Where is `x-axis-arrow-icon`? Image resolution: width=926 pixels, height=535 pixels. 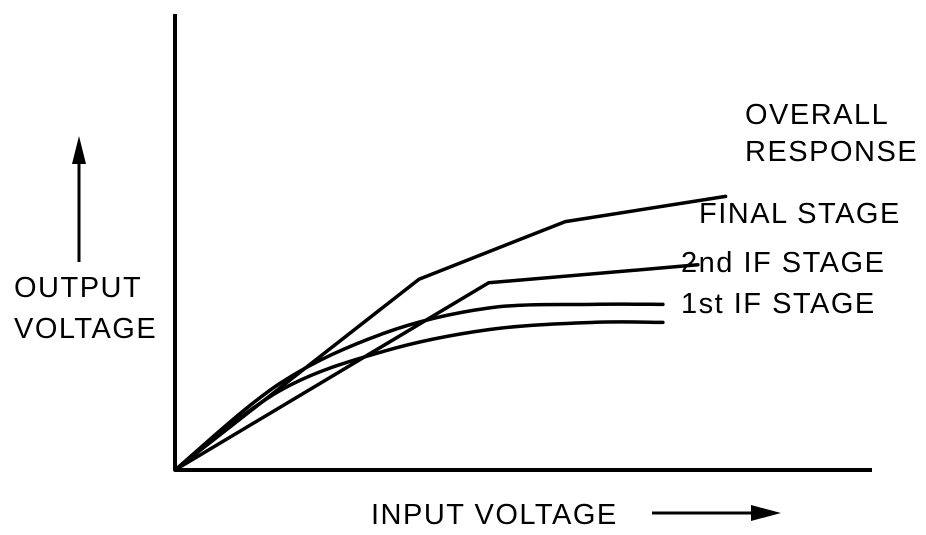 x-axis-arrow-icon is located at coordinates (716, 513).